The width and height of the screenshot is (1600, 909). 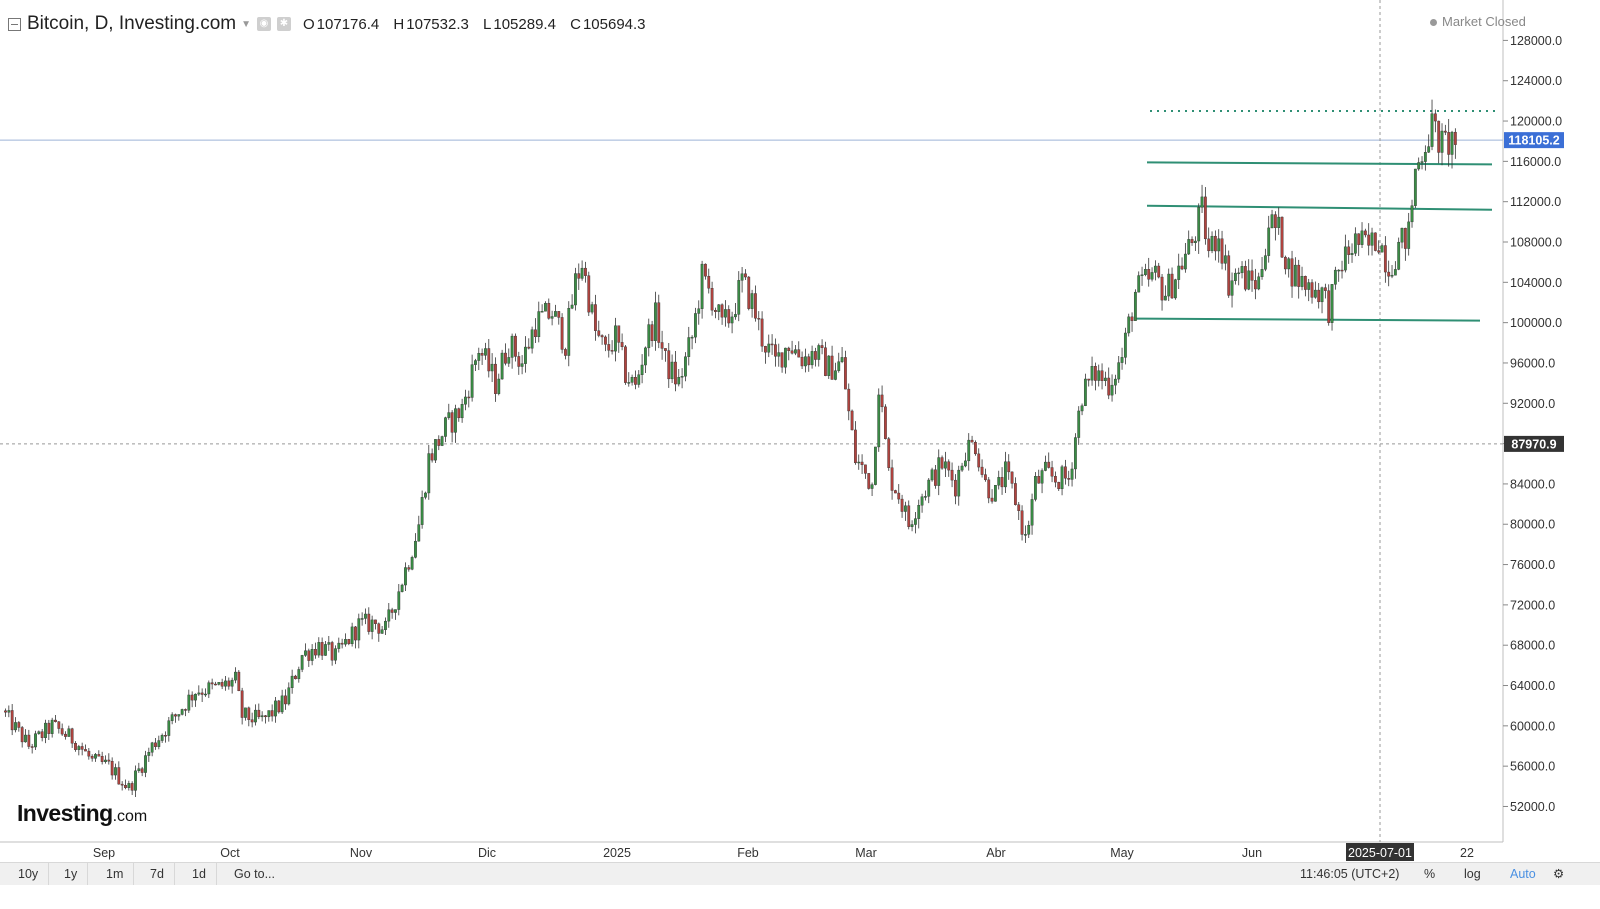 What do you see at coordinates (1532, 686) in the screenshot?
I see `y-tick-label: 64000.0` at bounding box center [1532, 686].